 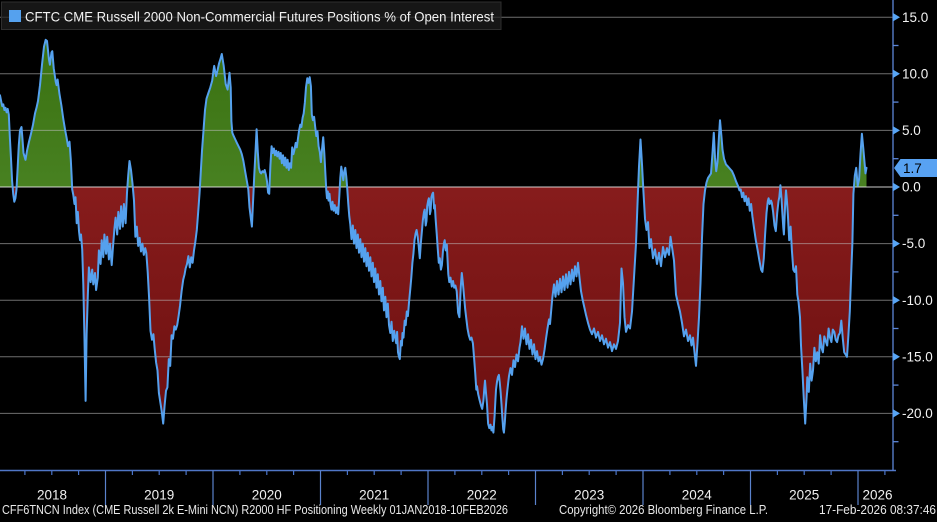 I want to click on svg-text: 2023, so click(x=589, y=495).